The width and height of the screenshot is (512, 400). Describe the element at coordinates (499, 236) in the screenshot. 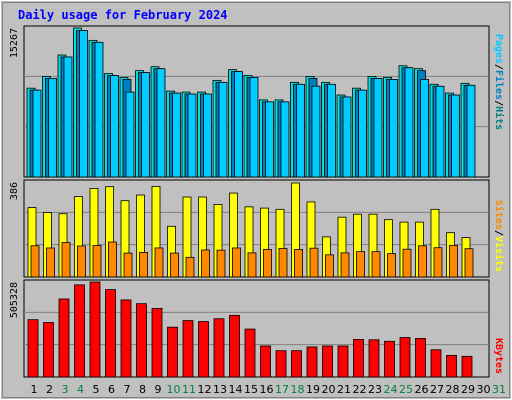

I see `legend-middle: Sites/Visits` at that location.